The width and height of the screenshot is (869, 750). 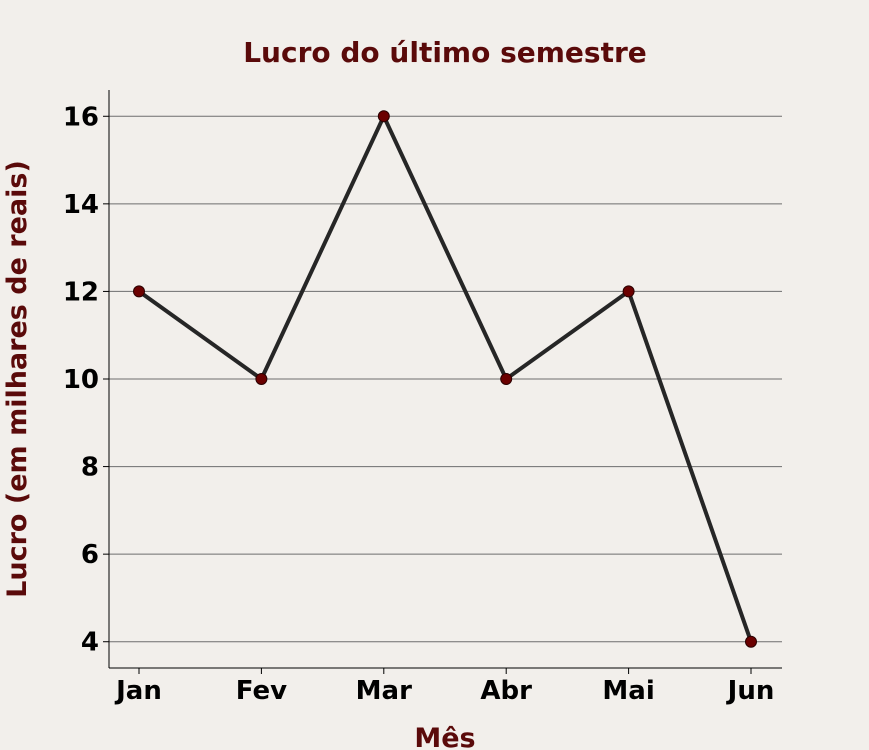 I want to click on x-tick-label-fev: Fev, so click(x=261, y=691).